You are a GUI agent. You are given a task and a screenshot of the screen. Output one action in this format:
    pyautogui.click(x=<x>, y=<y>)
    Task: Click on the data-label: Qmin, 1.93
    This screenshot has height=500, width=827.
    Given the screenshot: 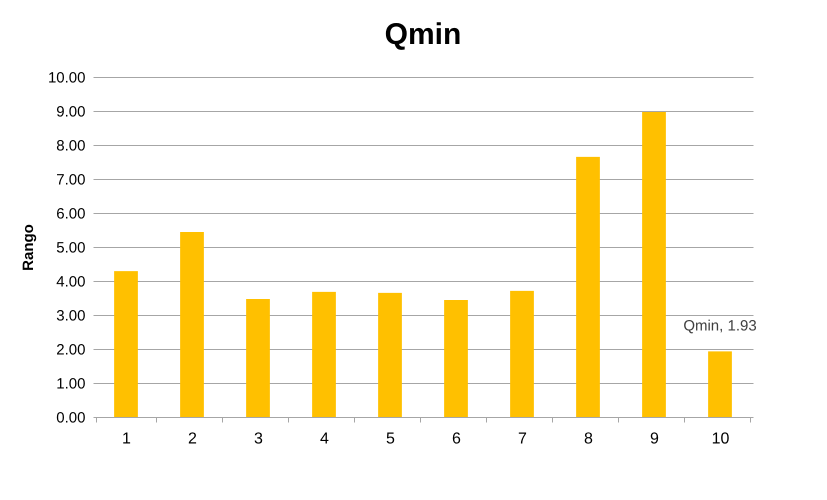 What is the action you would take?
    pyautogui.click(x=720, y=325)
    